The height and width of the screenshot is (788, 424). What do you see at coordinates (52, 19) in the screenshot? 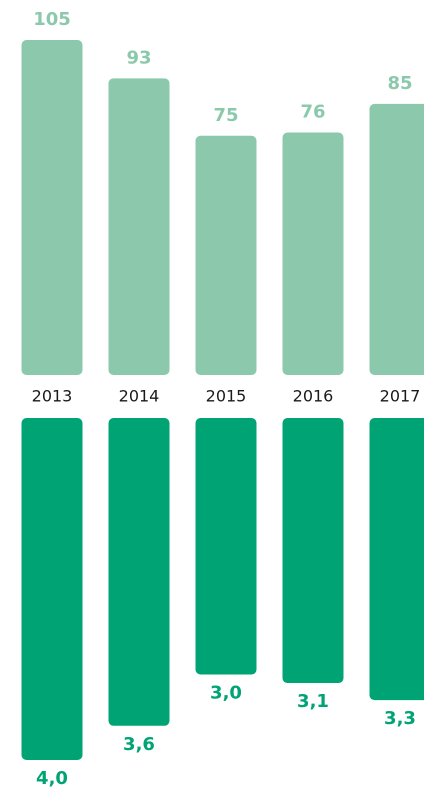
I see `data-label: 105` at bounding box center [52, 19].